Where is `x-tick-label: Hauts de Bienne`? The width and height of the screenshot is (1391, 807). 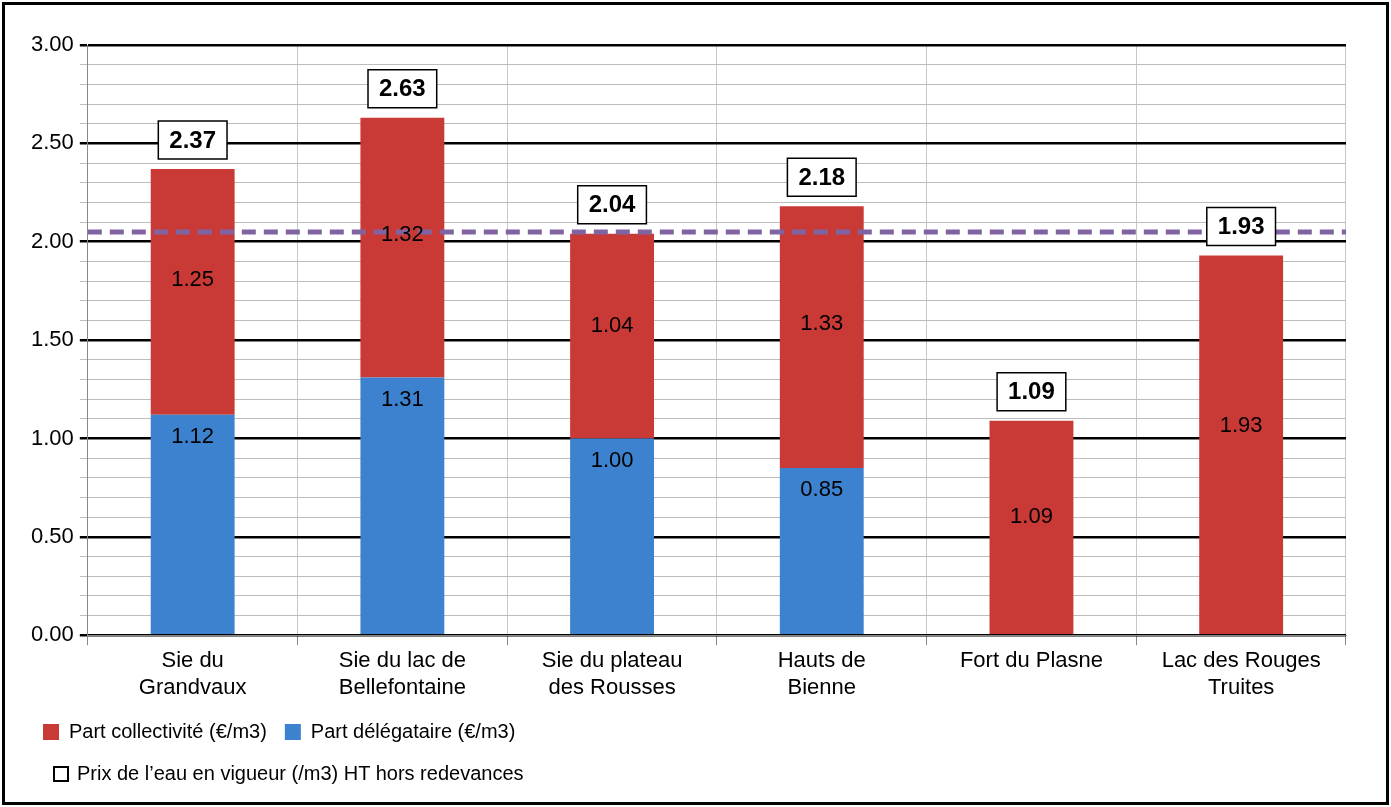 x-tick-label: Hauts de Bienne is located at coordinates (821, 673).